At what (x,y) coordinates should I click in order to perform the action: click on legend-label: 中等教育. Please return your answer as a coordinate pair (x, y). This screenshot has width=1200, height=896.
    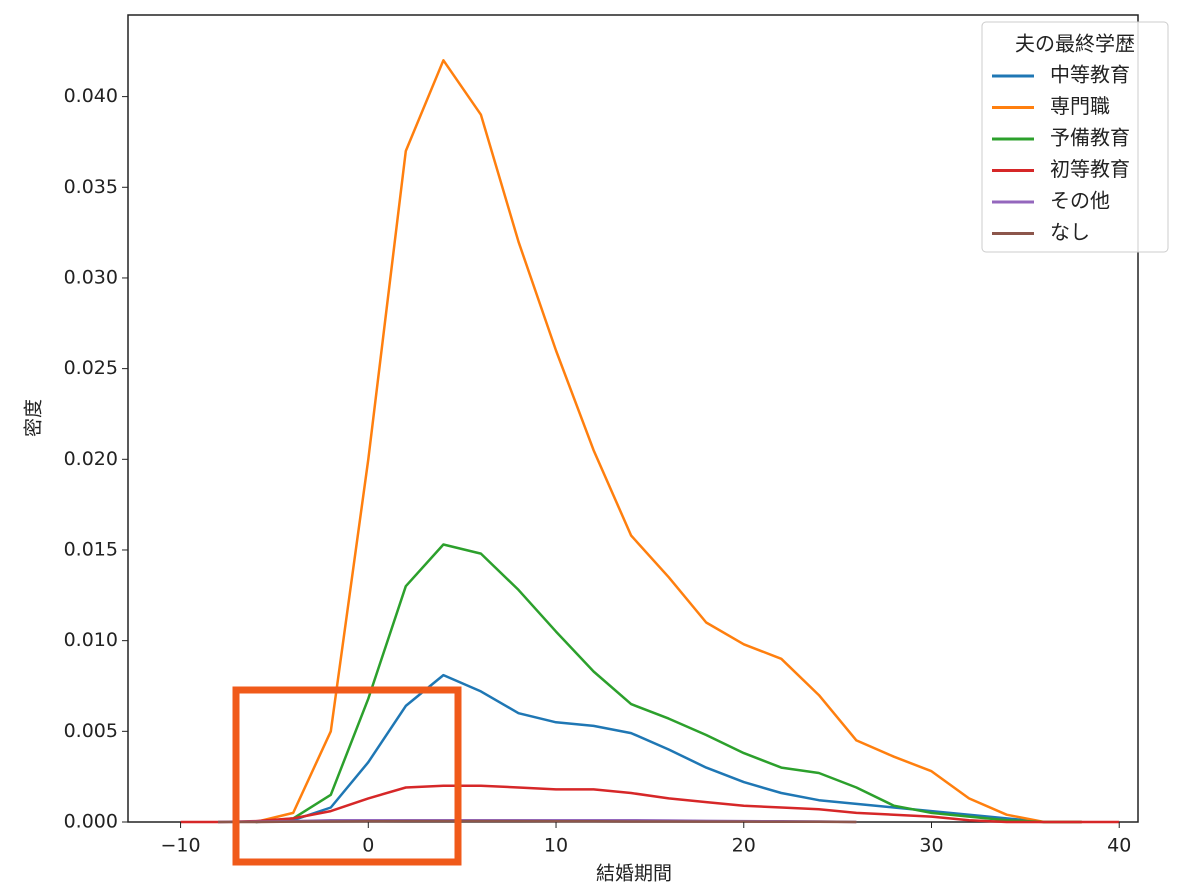
    Looking at the image, I should click on (1090, 75).